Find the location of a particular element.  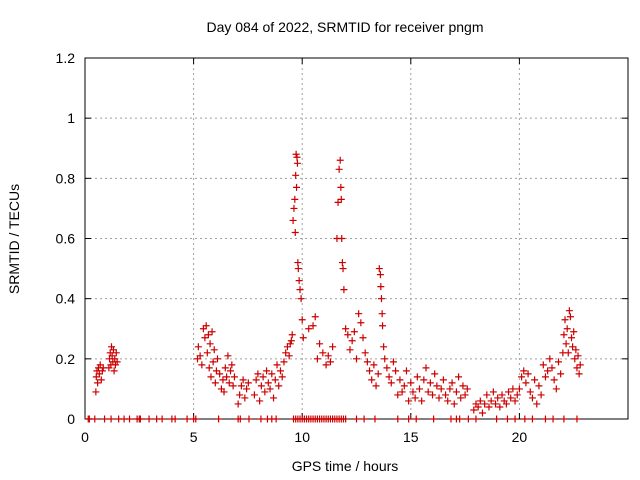

y-axis-label: SRMTID / TECUs is located at coordinates (14, 239).